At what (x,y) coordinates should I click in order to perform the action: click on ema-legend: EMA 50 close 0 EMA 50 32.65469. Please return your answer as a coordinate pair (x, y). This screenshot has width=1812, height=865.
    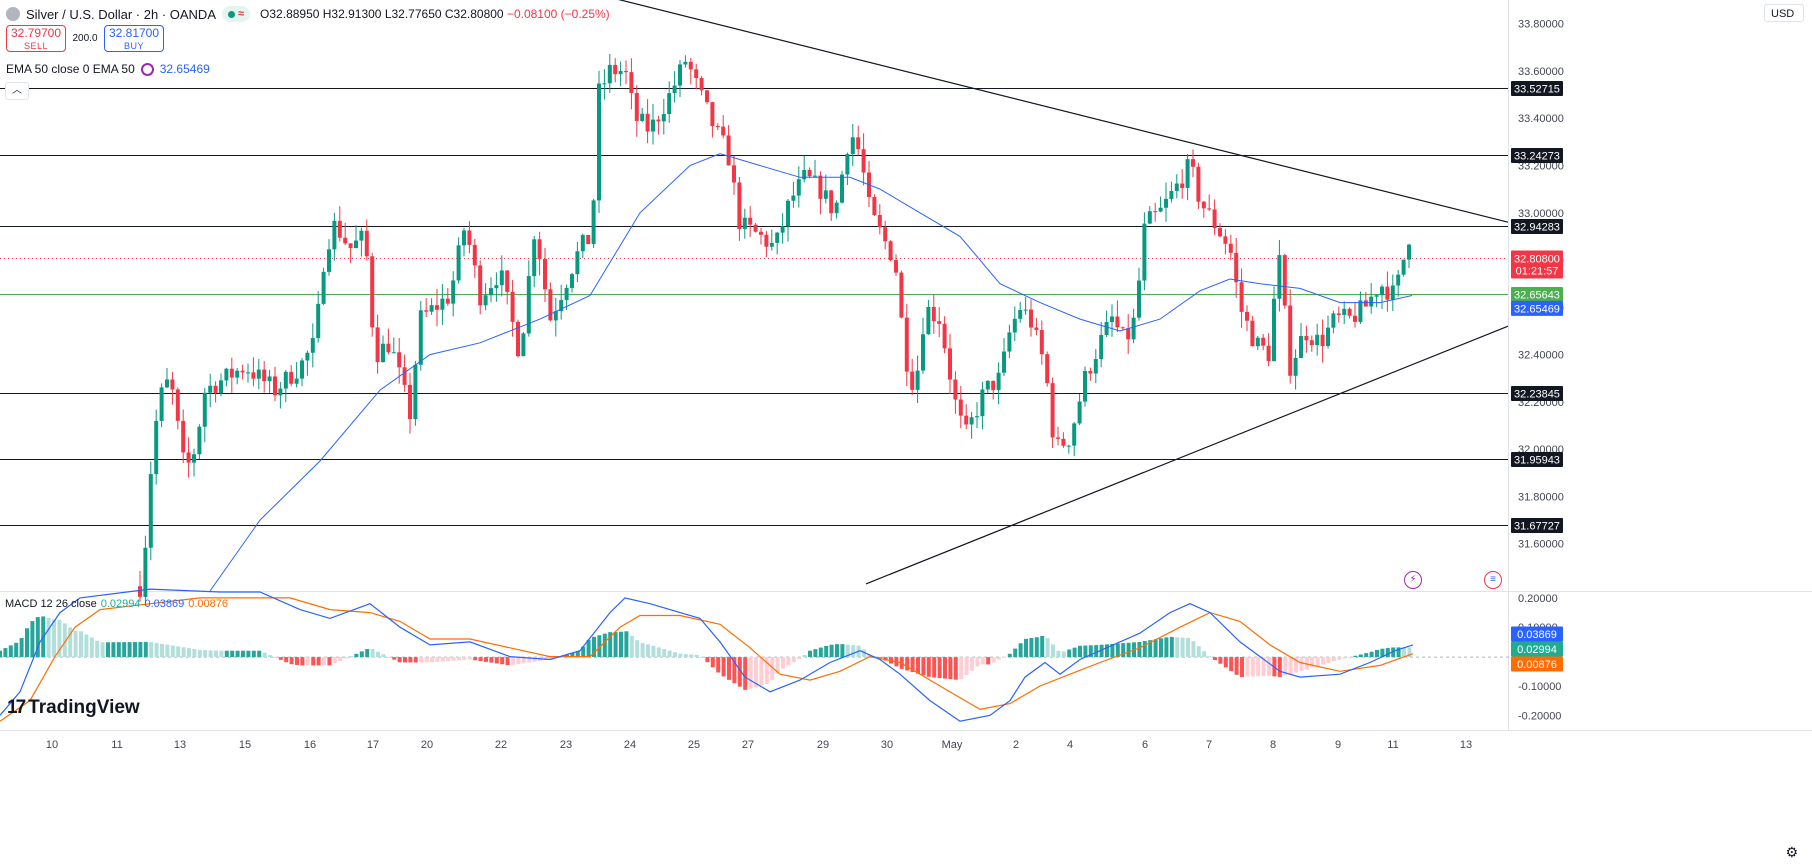
    Looking at the image, I should click on (108, 69).